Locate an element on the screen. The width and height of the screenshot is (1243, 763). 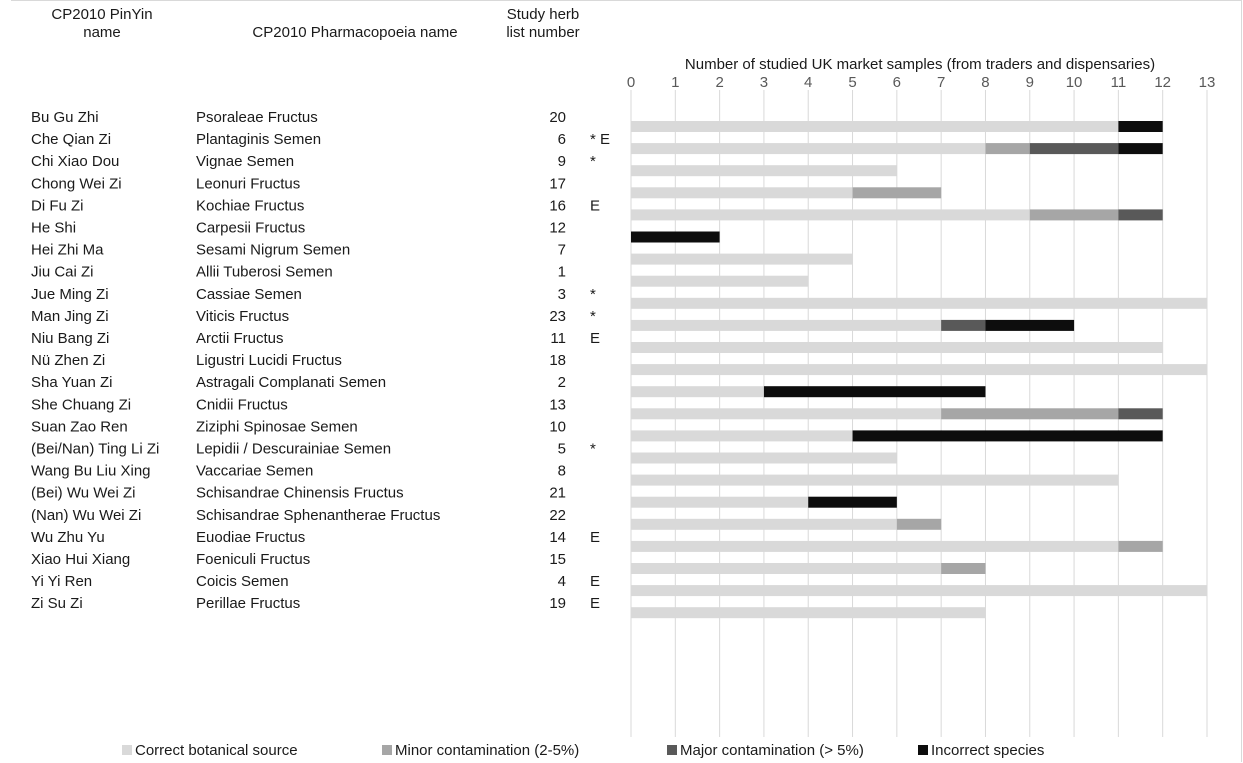
legend-item: Major contamination (> 5%) is located at coordinates (765, 750).